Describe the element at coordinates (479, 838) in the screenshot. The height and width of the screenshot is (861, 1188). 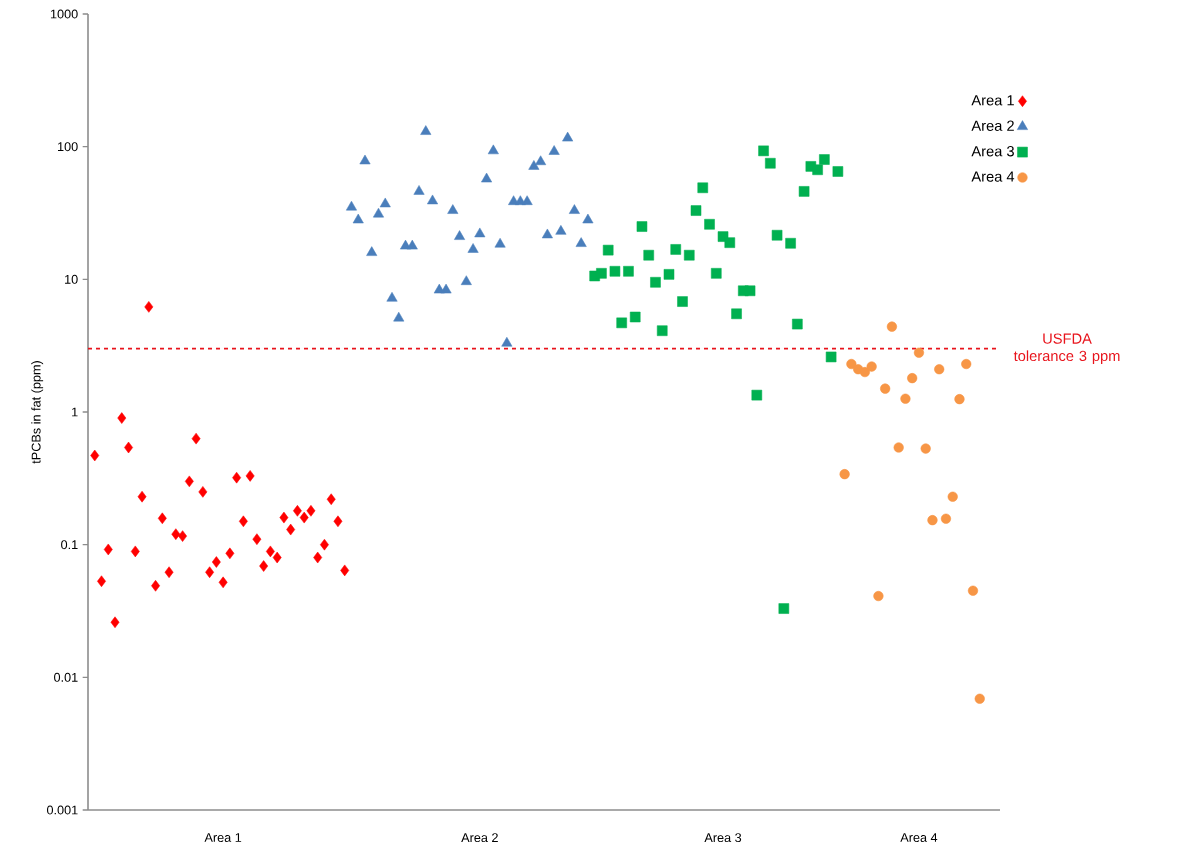
I see `x-tick-label: Area 2` at that location.